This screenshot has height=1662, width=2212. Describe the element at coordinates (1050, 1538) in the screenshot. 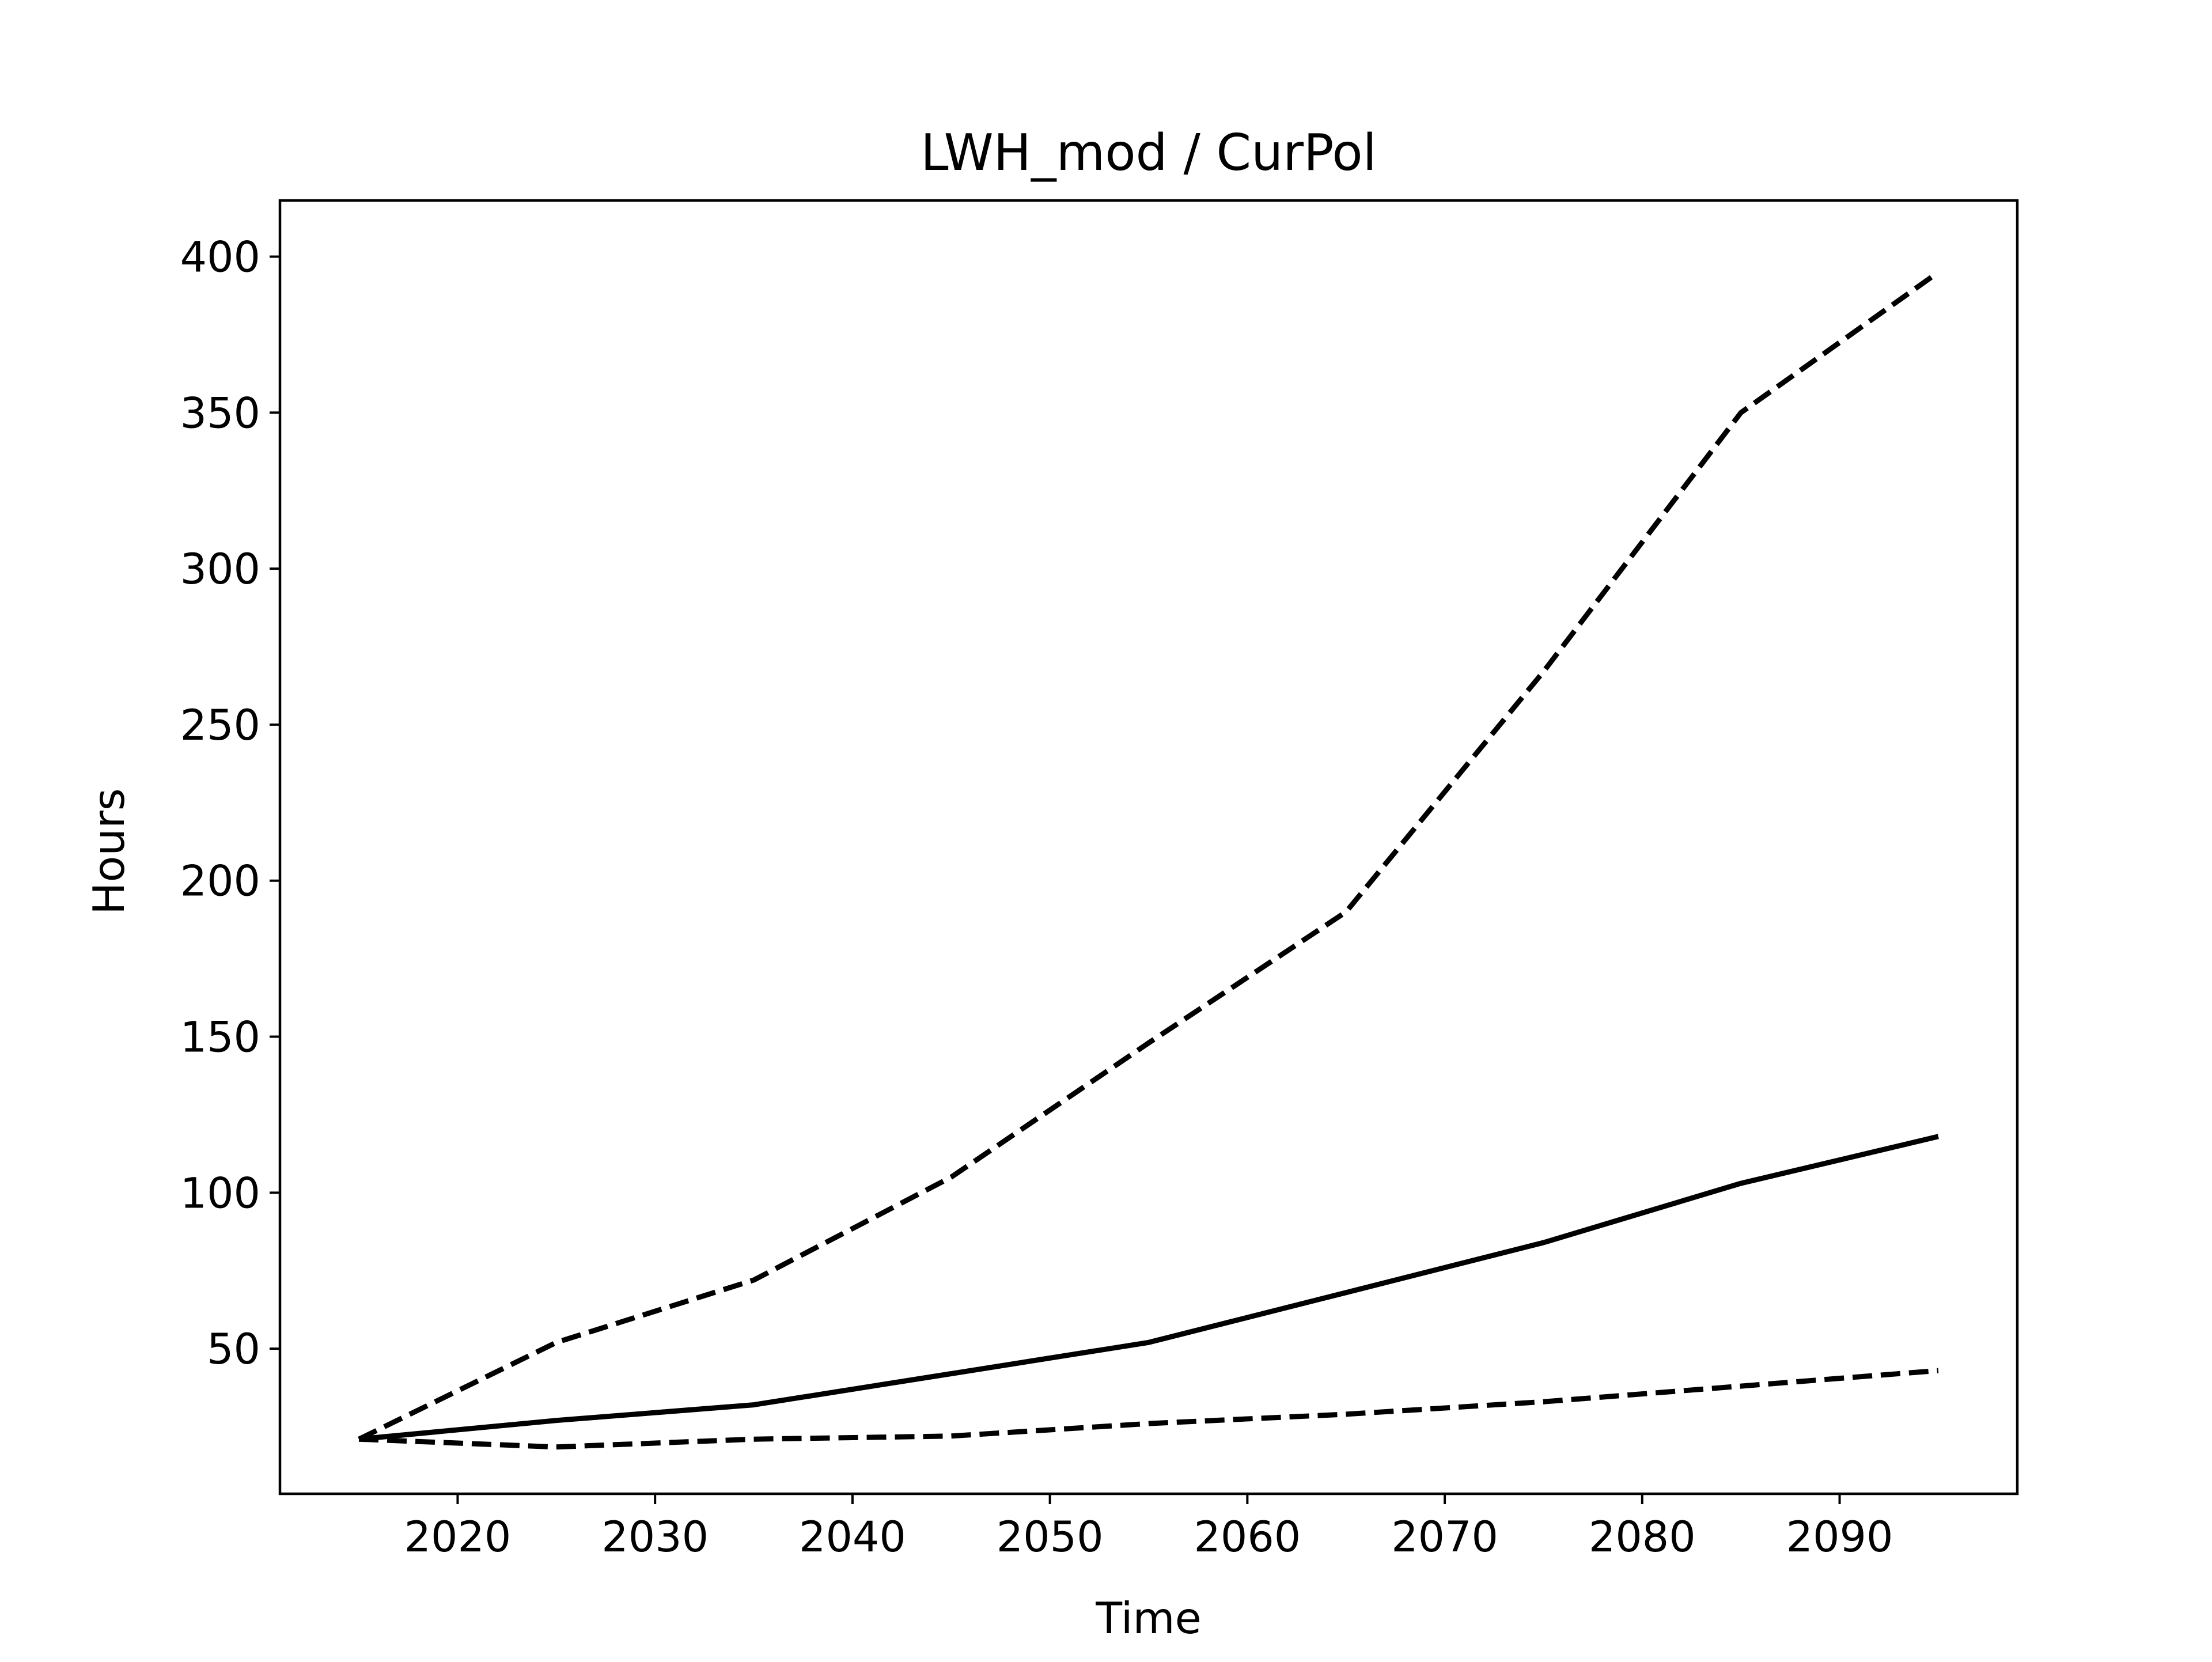

I see `x-tick-label: 2050` at that location.